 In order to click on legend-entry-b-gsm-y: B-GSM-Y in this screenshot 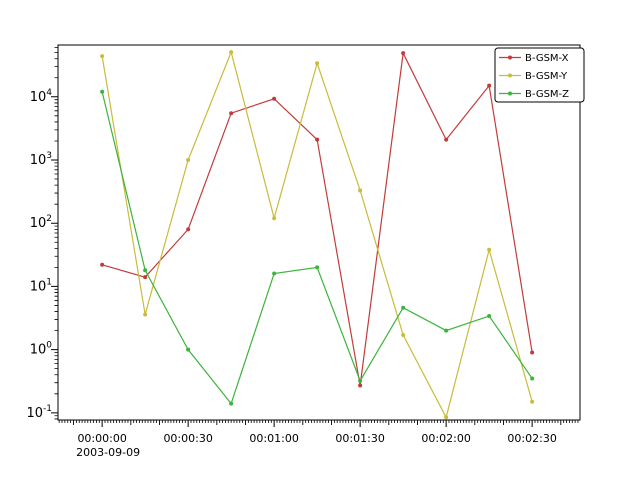, I will do `click(533, 76)`.